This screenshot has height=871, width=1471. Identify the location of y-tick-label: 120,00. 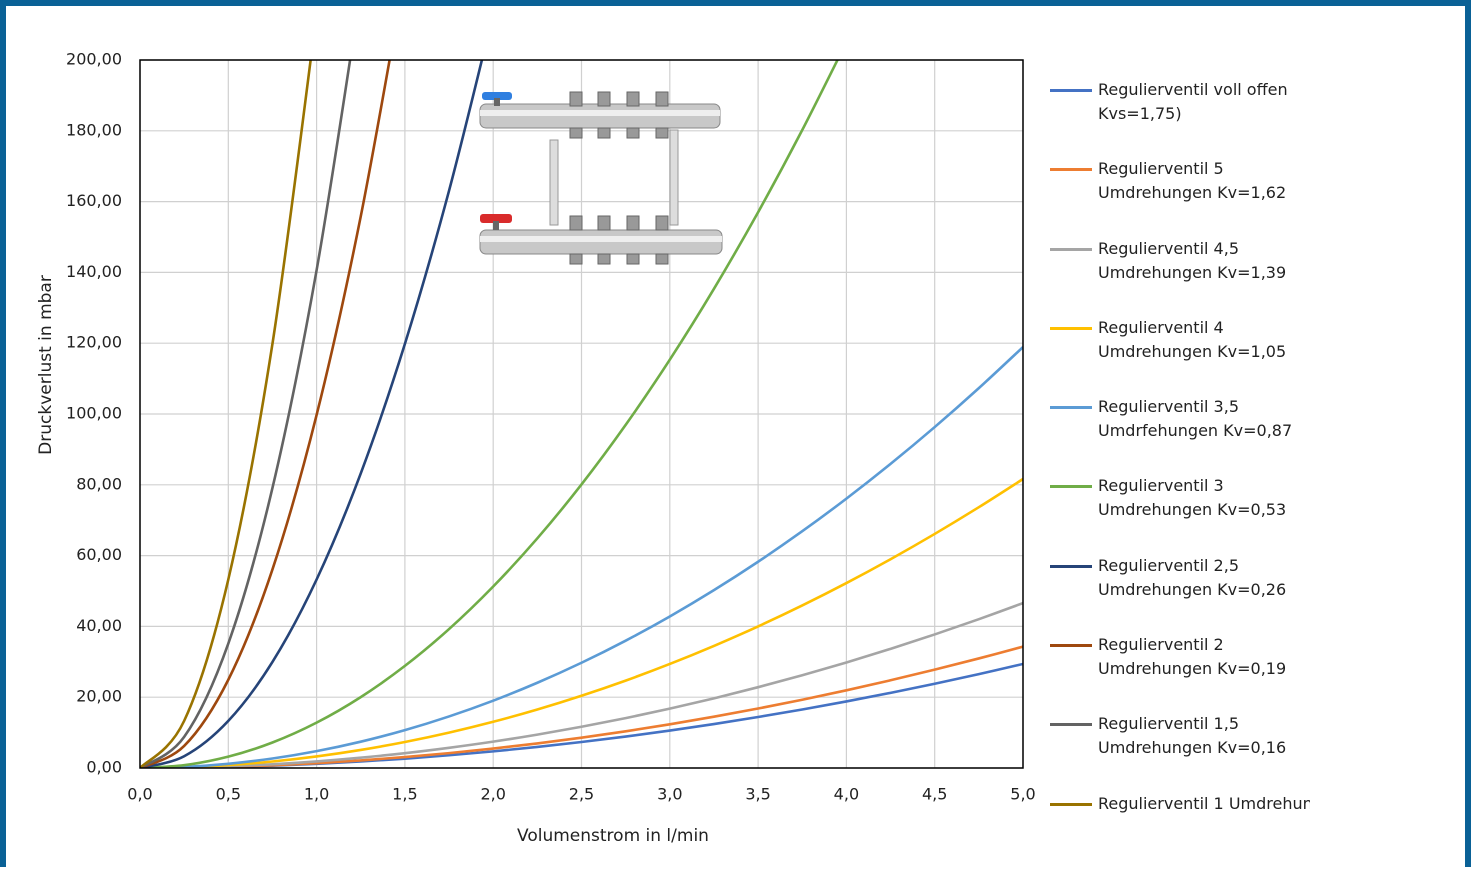
(94, 342).